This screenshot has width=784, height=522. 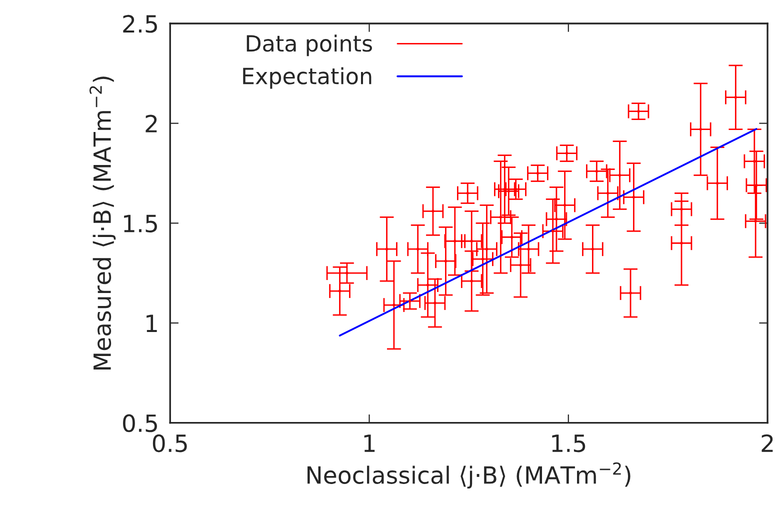 I want to click on y-tick-label: 2.5, so click(x=140, y=23).